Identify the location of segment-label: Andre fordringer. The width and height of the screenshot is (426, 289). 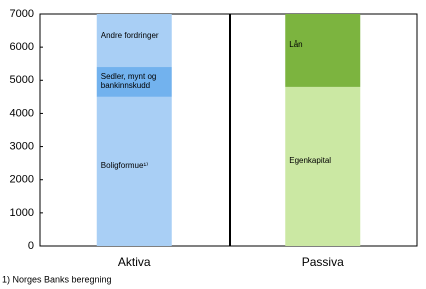
(129, 35).